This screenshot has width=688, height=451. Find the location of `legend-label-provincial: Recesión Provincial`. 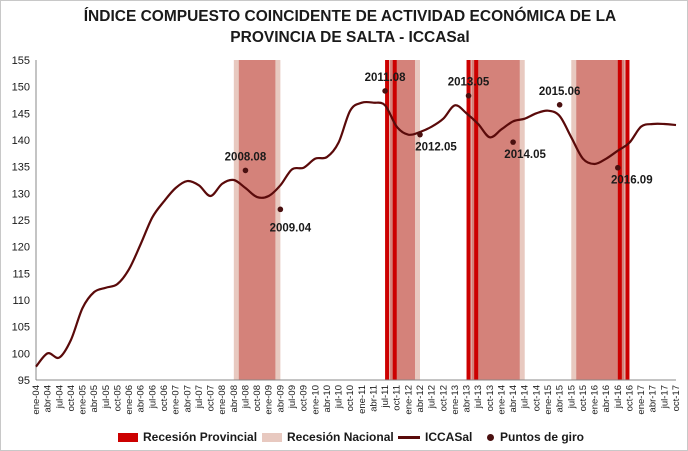

legend-label-provincial: Recesión Provincial is located at coordinates (200, 437).